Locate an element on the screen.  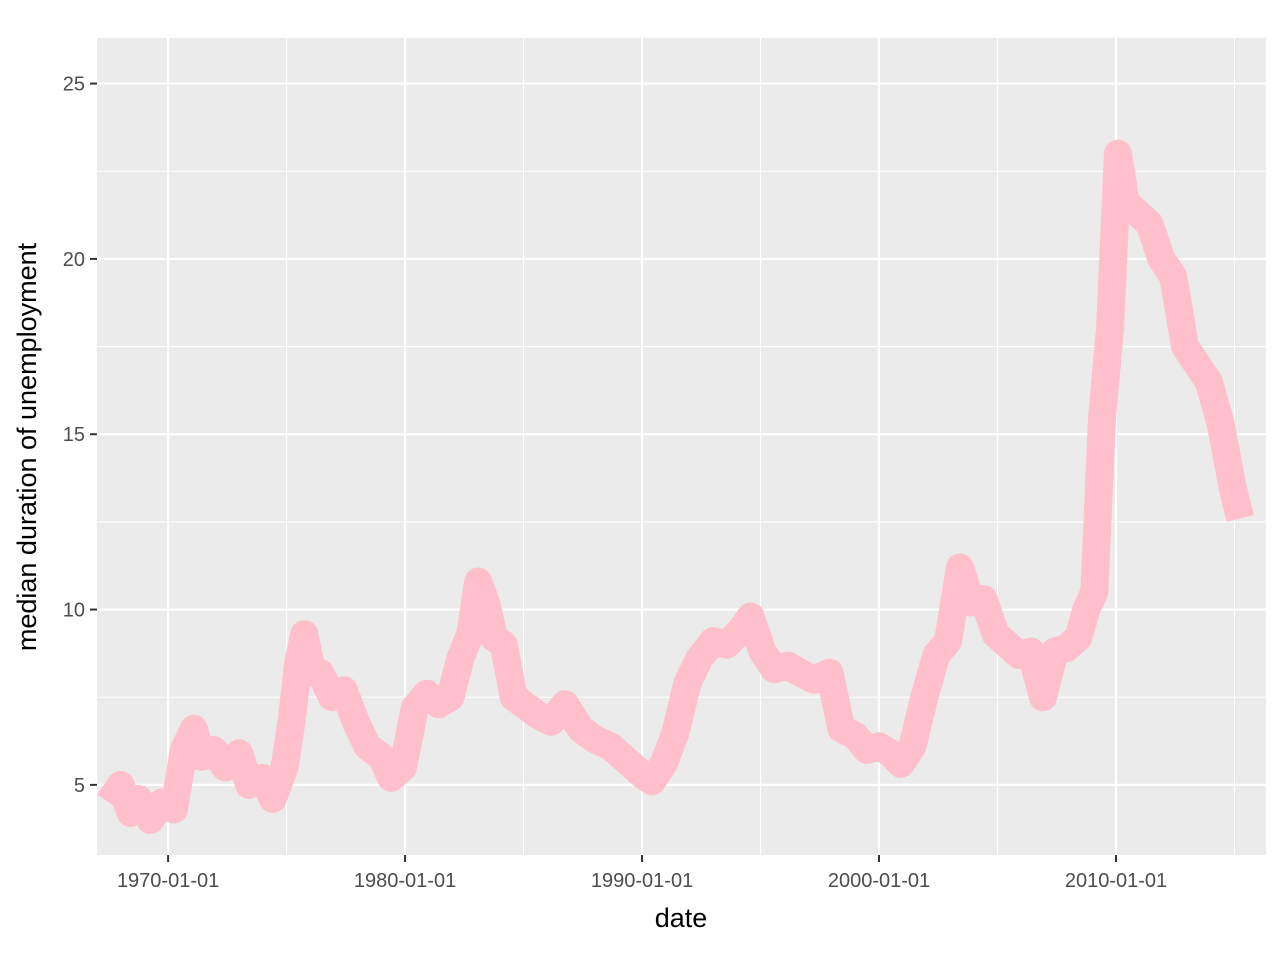
x-tick-label: 2000-01-01 is located at coordinates (879, 881).